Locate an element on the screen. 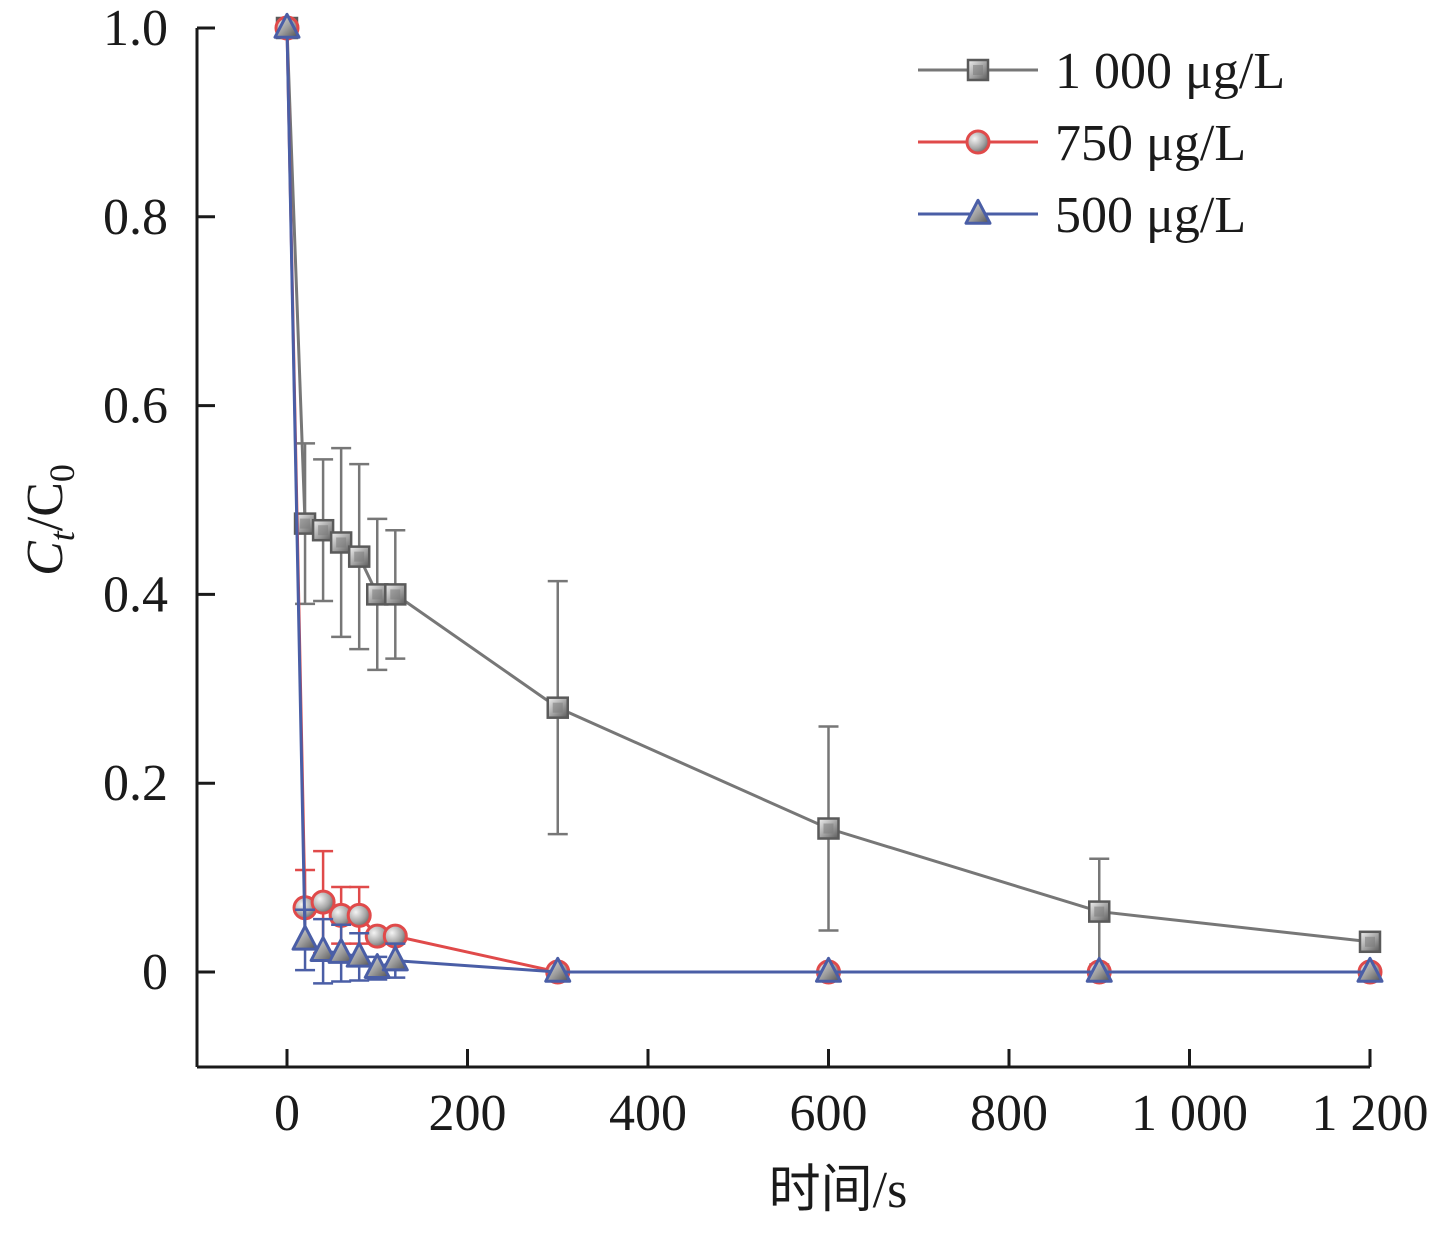  legend: 1 000 μg/L 750 μg/L 500 μg/L is located at coordinates (1101, 143).